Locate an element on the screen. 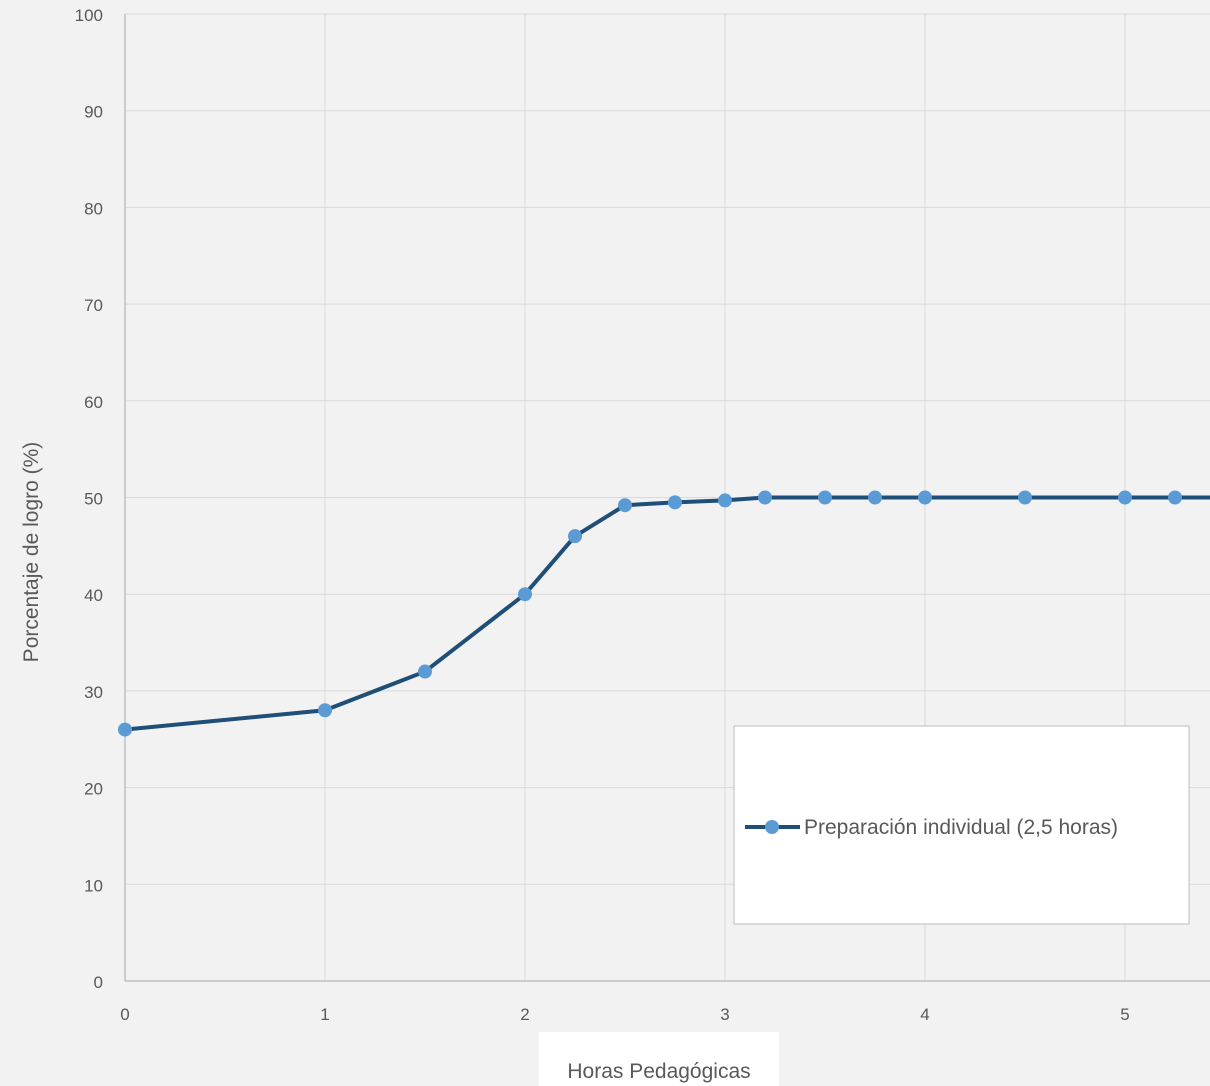 This screenshot has width=1210, height=1086. y-tick-label: 0 is located at coordinates (98, 982).